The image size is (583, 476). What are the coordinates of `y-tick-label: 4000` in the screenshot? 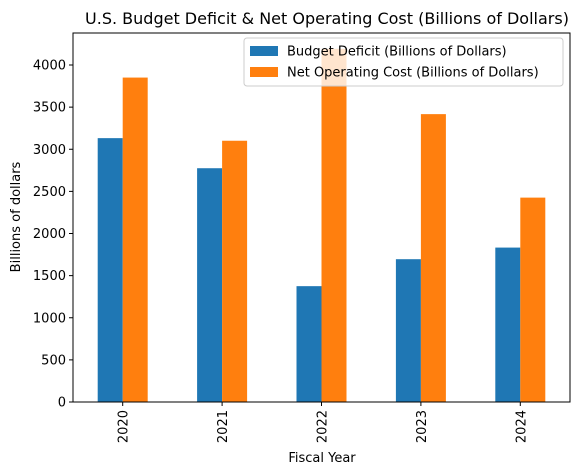 It's located at (49, 66).